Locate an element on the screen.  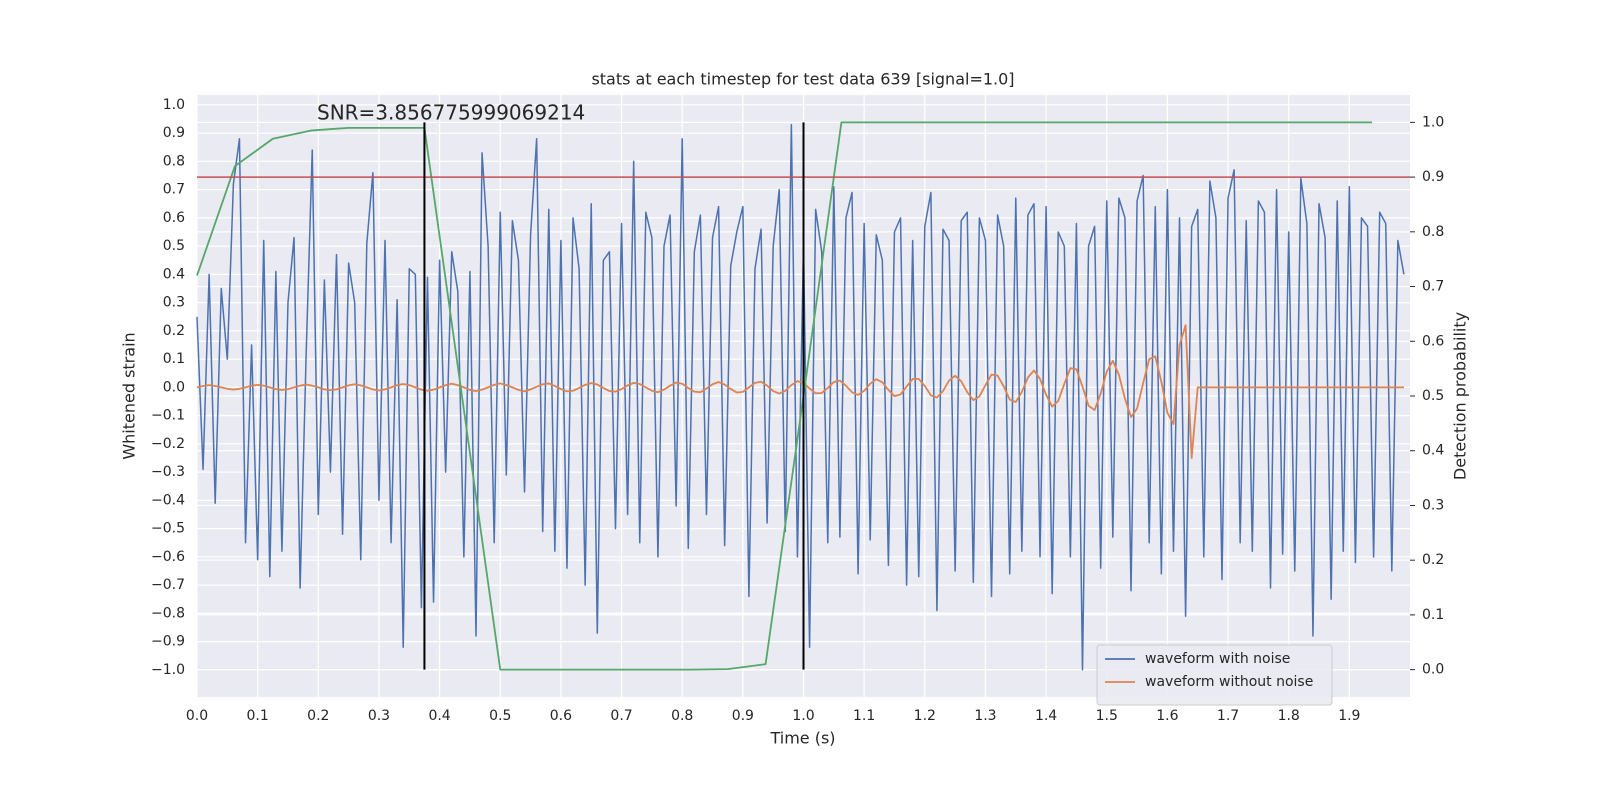
x-tick-label: 0.0 is located at coordinates (197, 716).